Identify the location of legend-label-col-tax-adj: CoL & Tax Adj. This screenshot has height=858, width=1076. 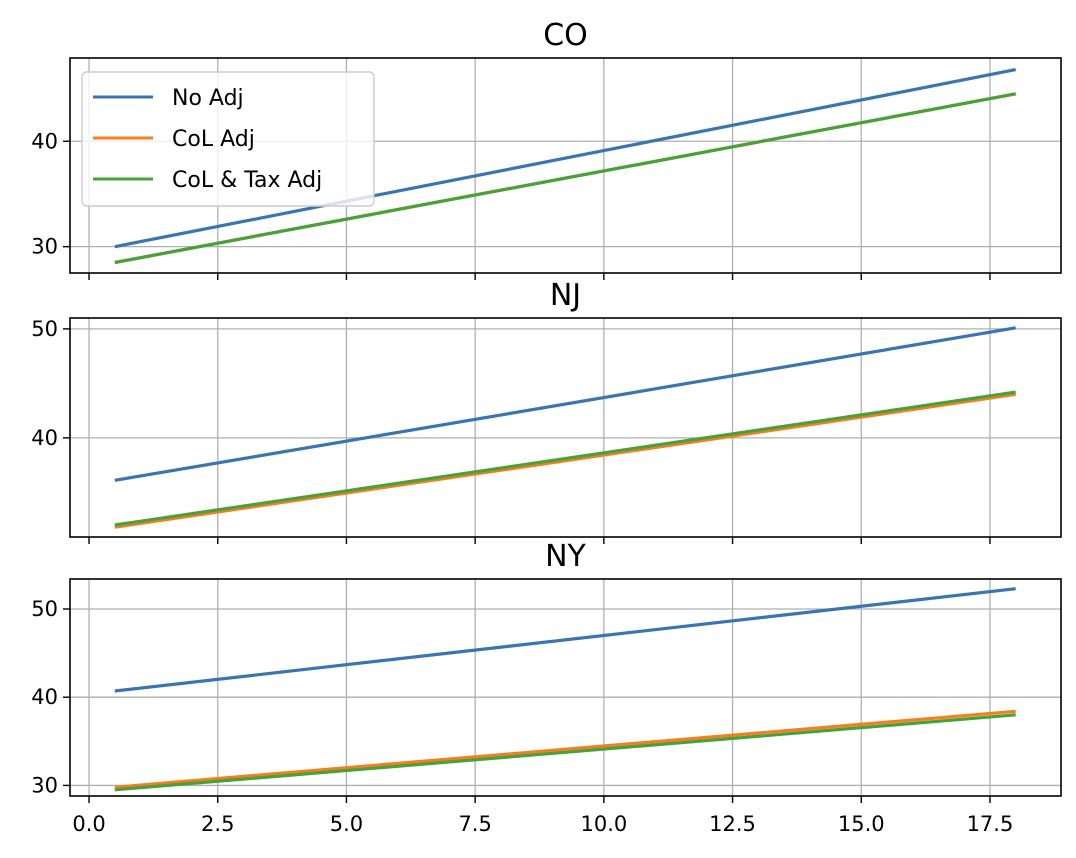
(247, 180).